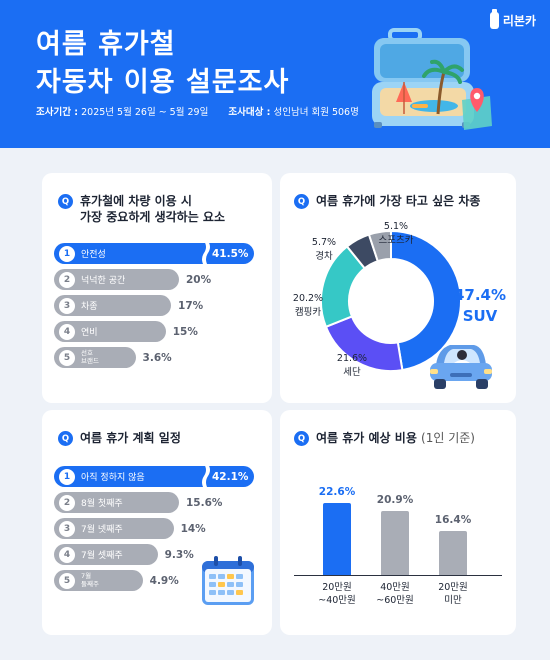  Describe the element at coordinates (67, 528) in the screenshot. I see `q3-rank-badge: 3` at that location.